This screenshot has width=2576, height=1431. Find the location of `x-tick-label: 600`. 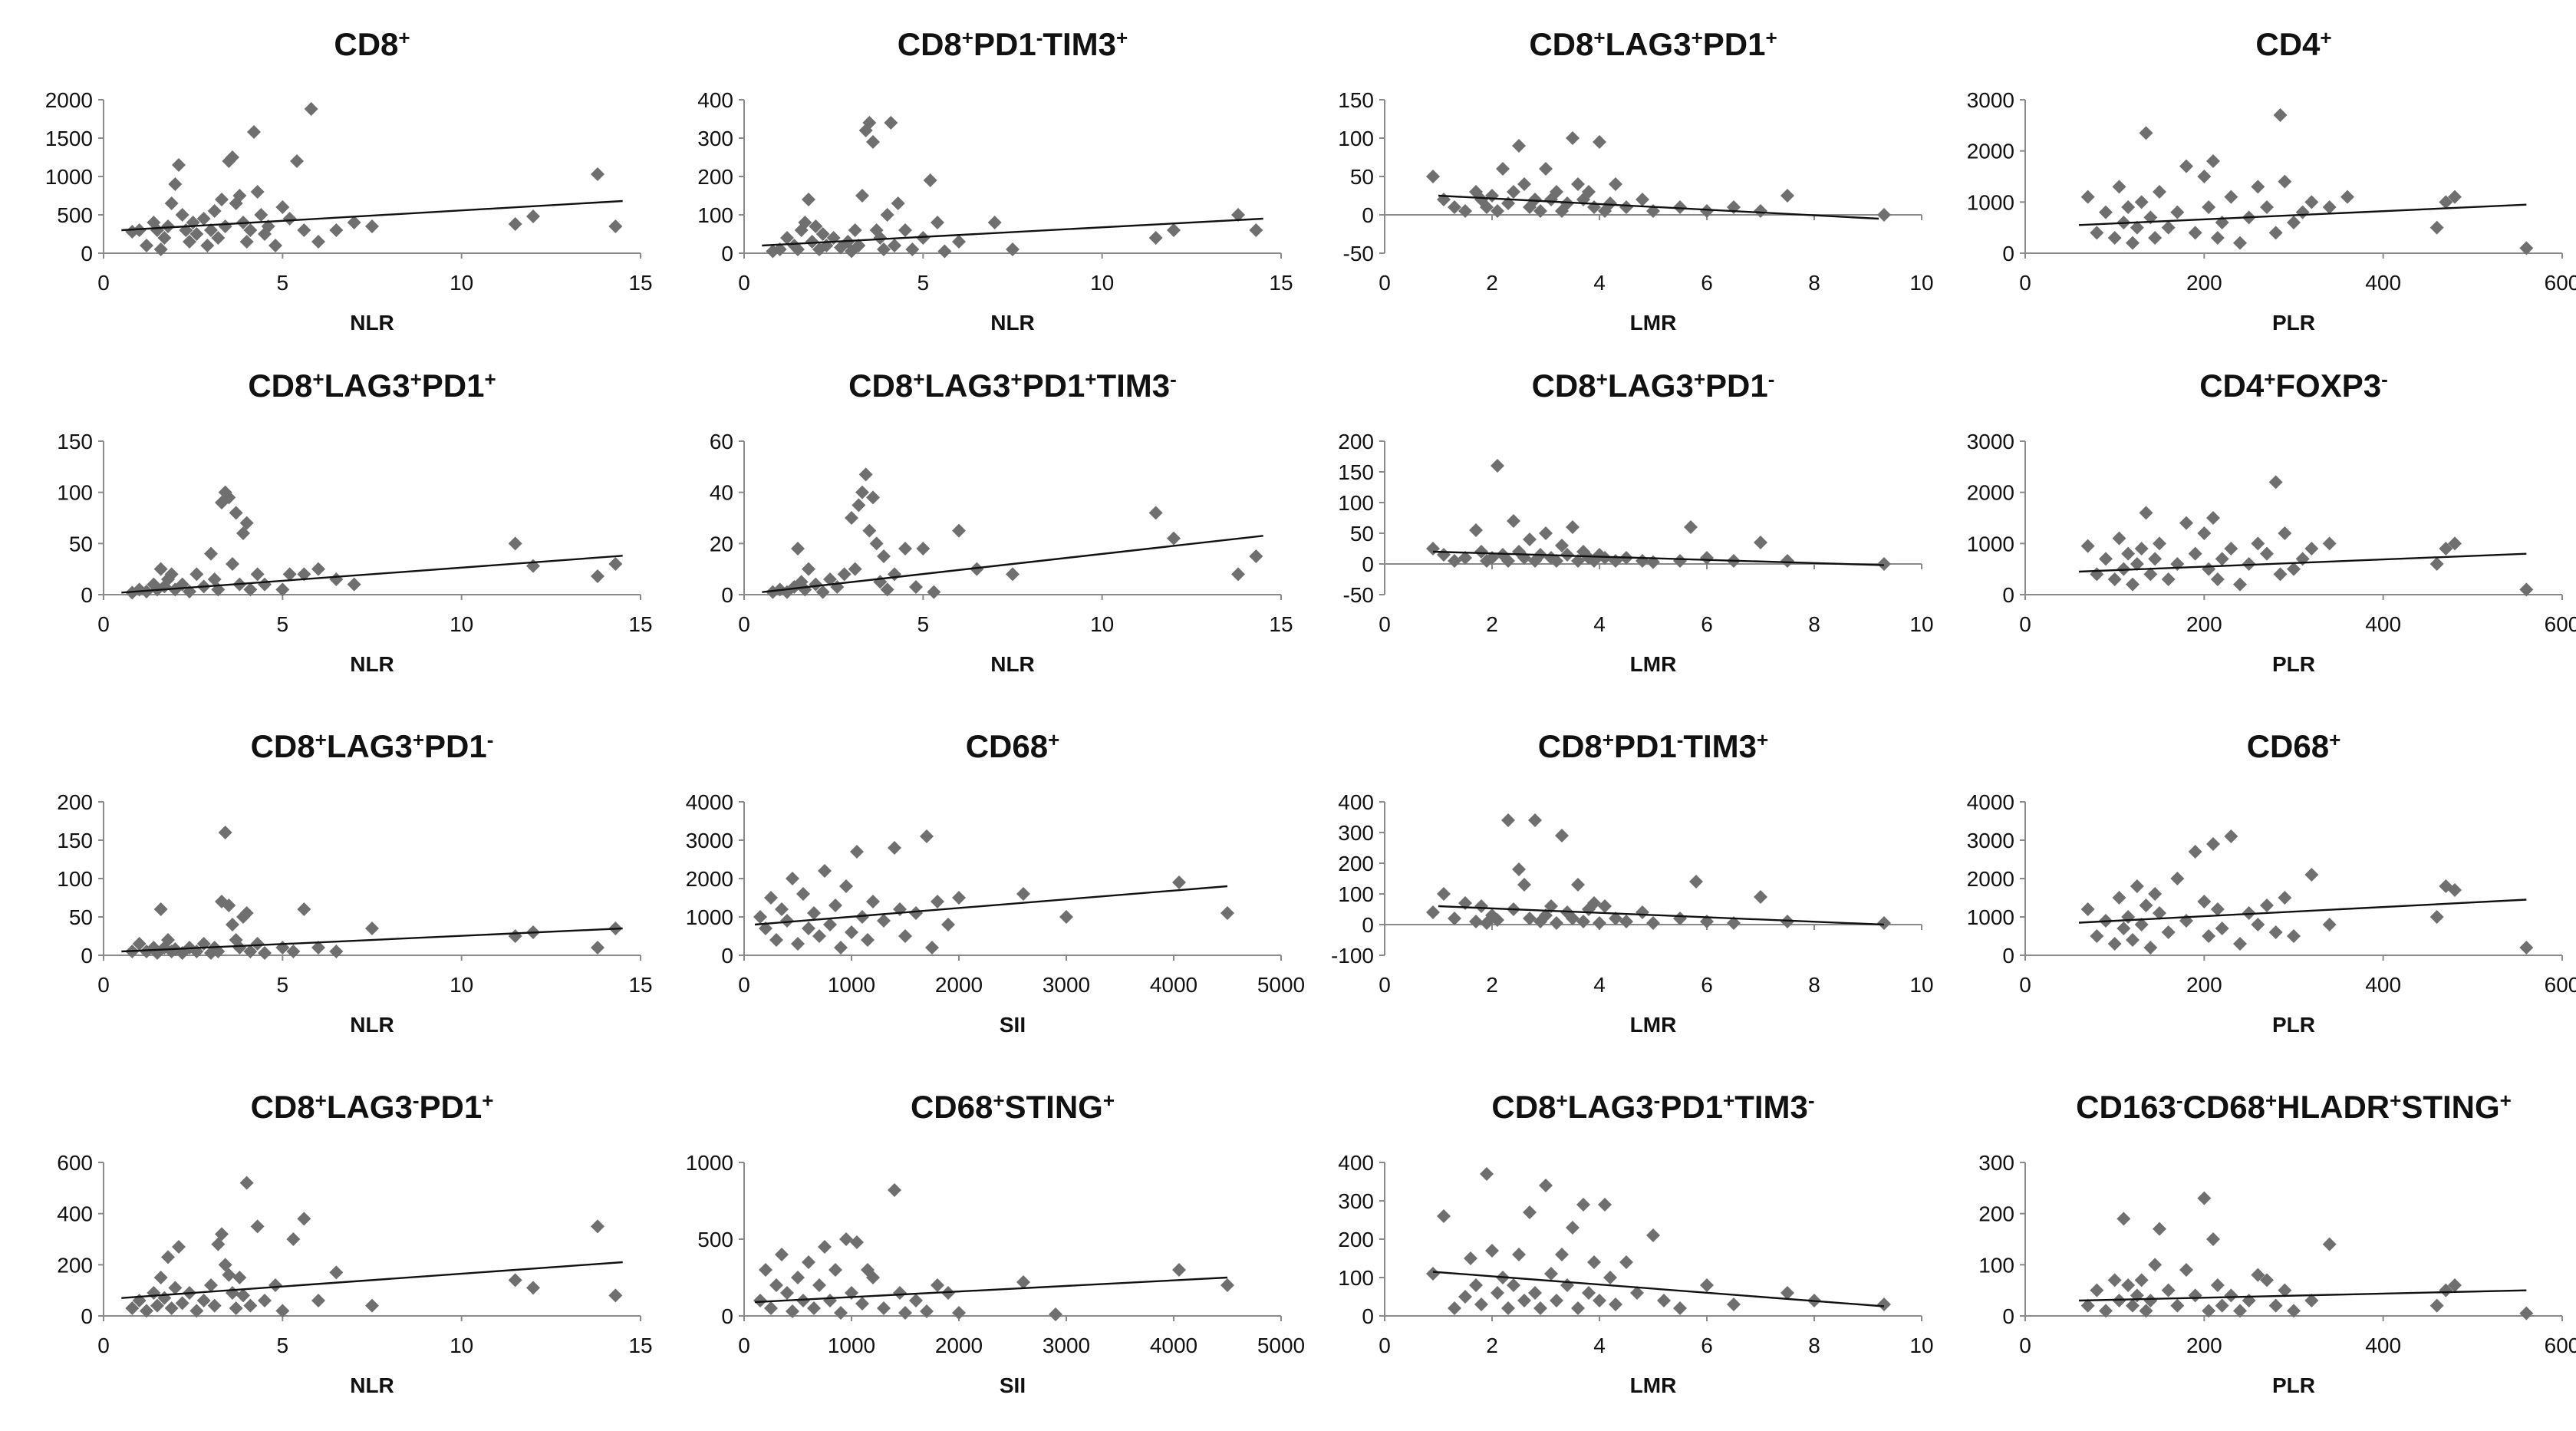

x-tick-label: 600 is located at coordinates (2560, 283).